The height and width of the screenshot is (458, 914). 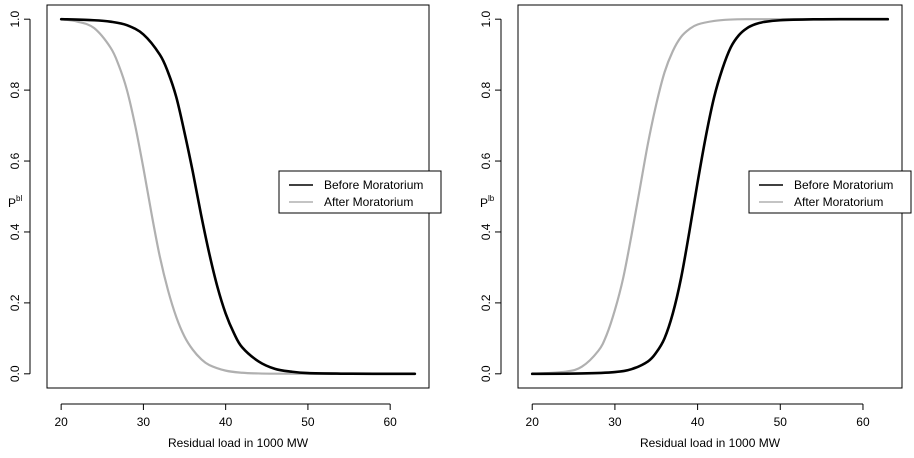 I want to click on y-axis-label: Pbl, so click(x=15, y=202).